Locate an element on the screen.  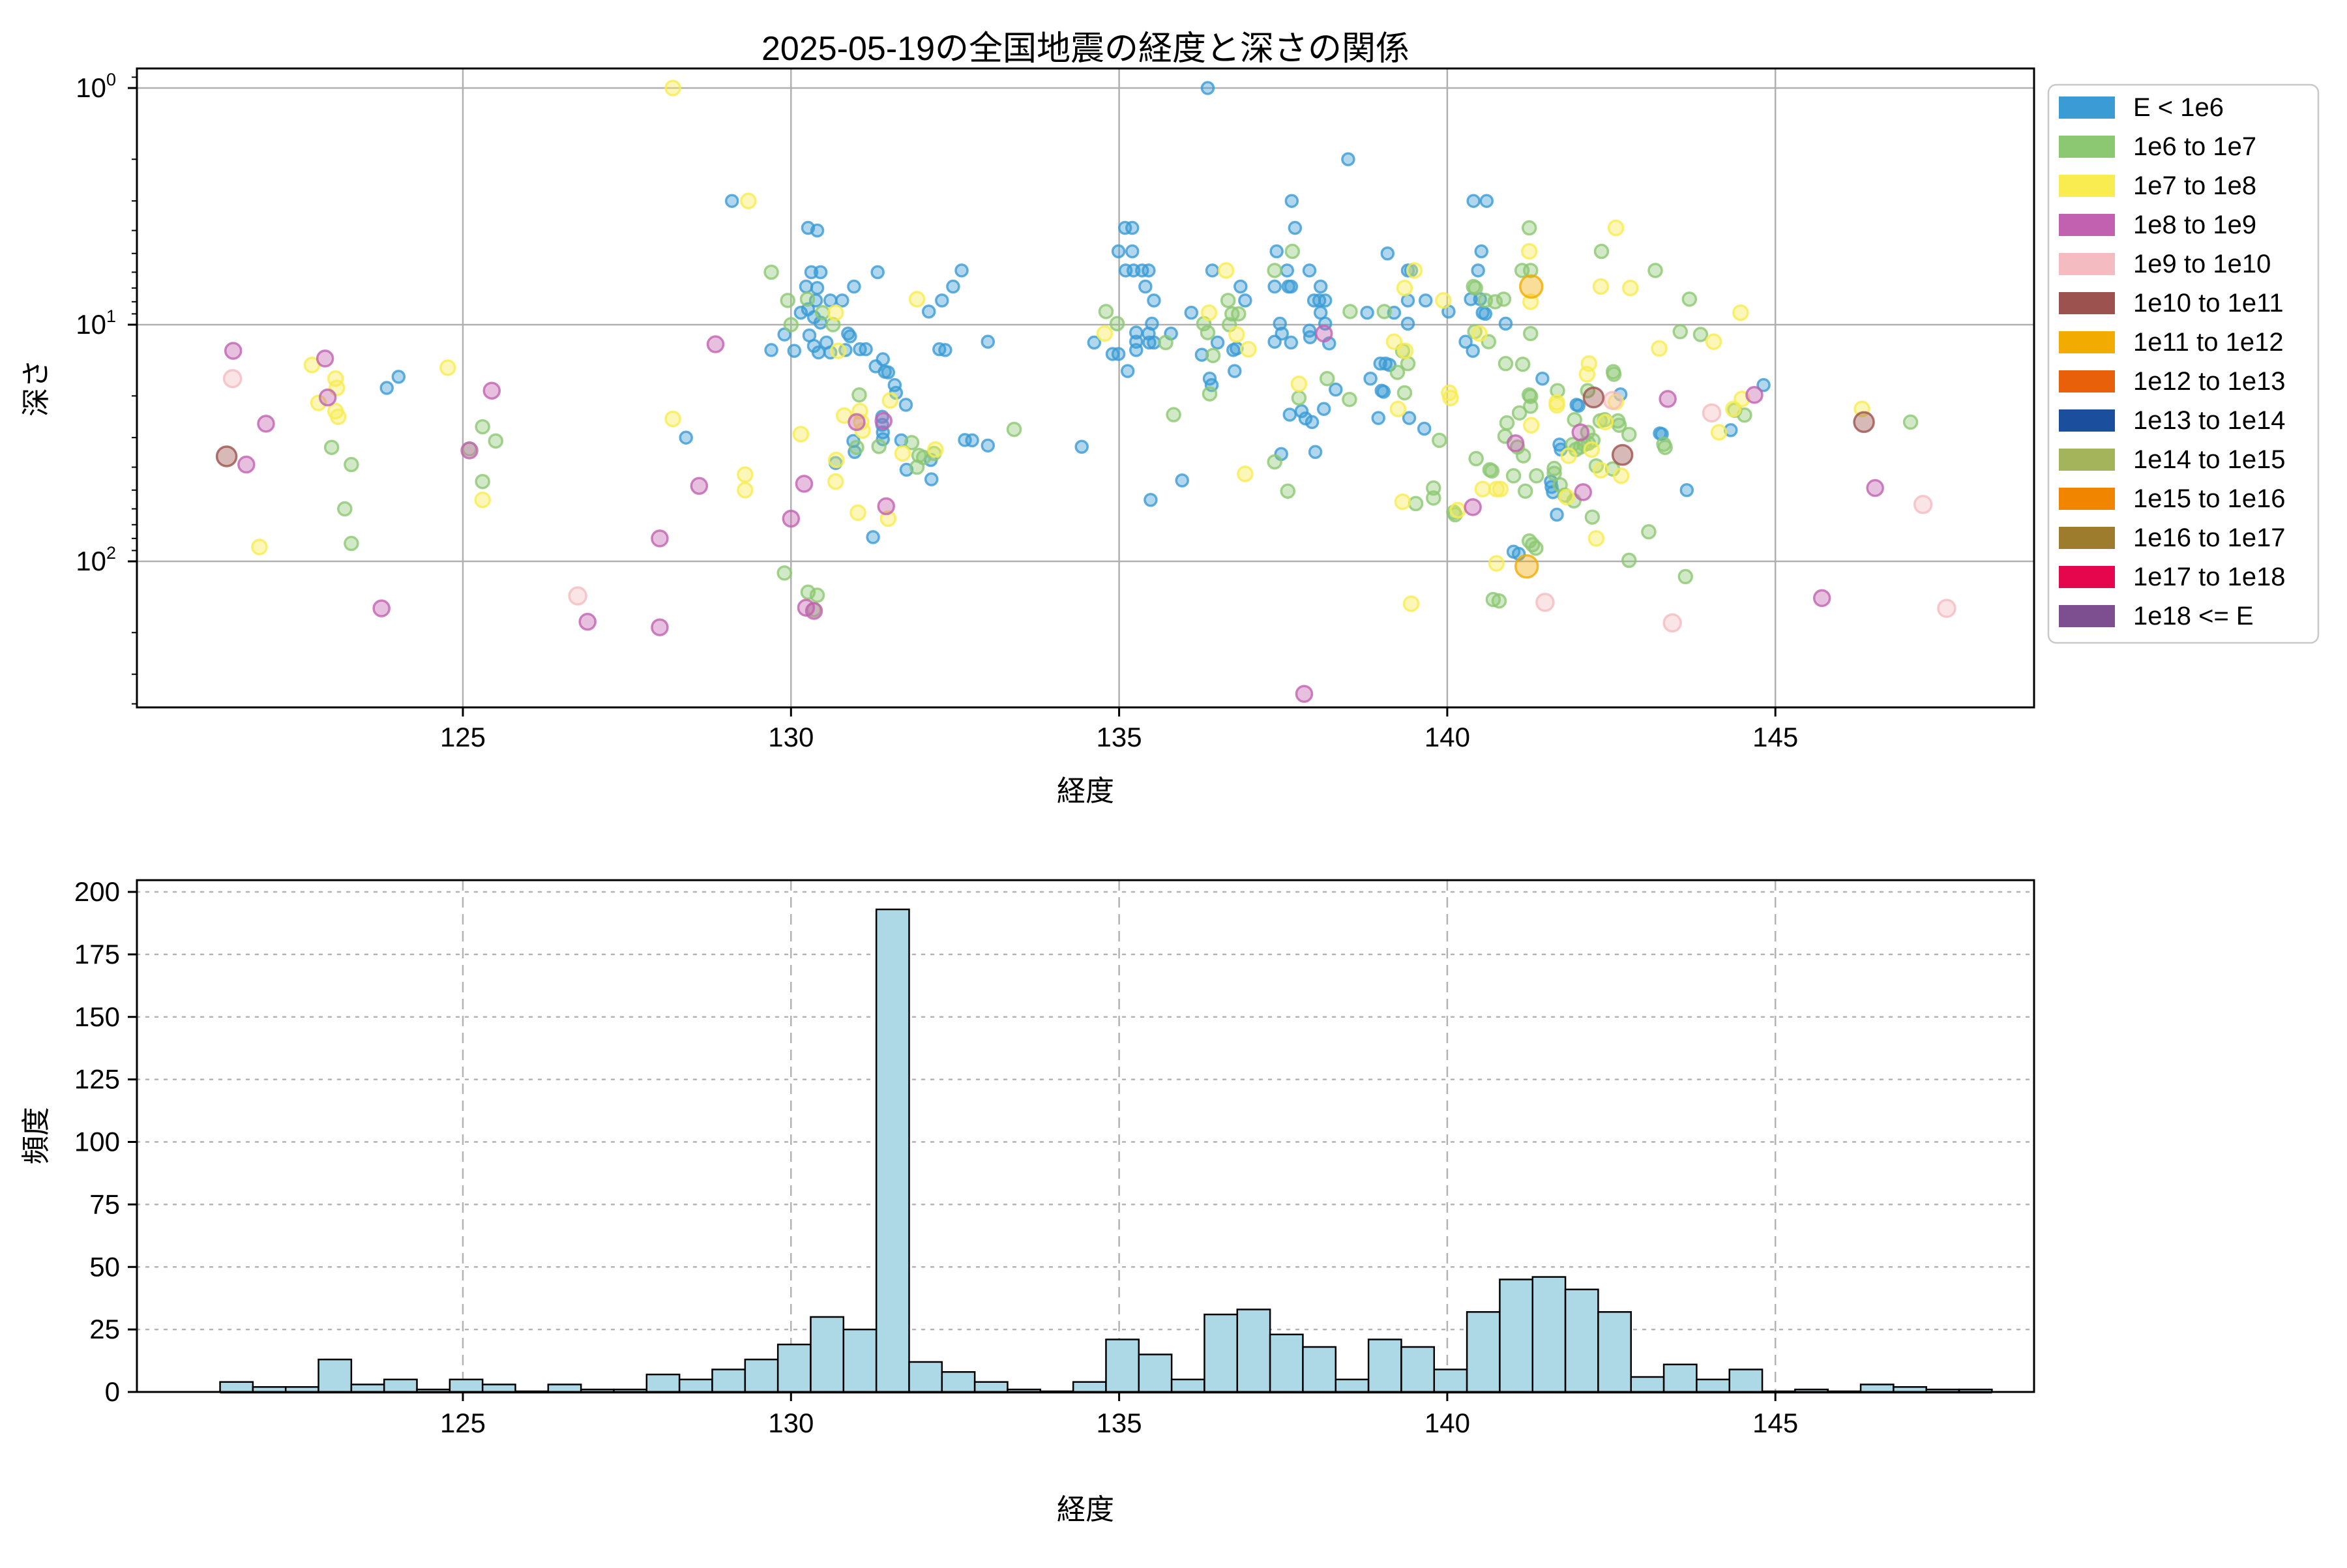
tick-label: 135 is located at coordinates (1119, 1423).